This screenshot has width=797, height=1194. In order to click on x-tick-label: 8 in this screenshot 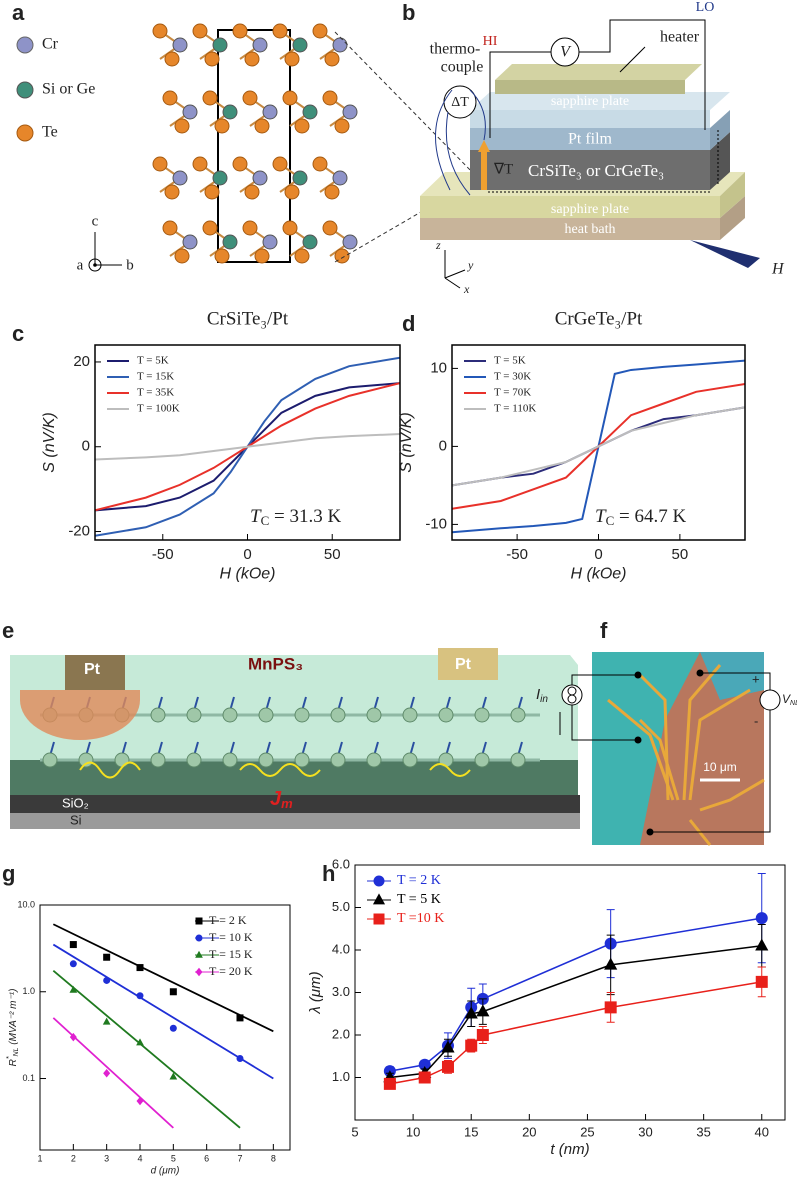, I will do `click(273, 1158)`.